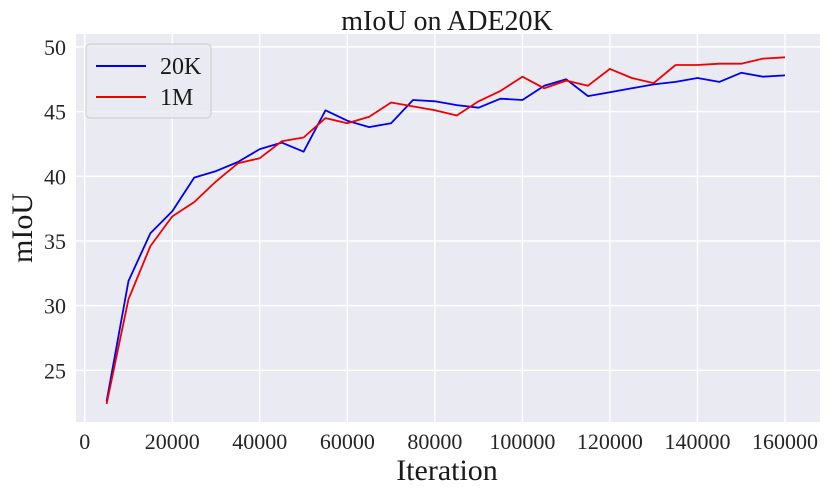 This screenshot has height=494, width=830. What do you see at coordinates (55, 306) in the screenshot?
I see `y-tick-label: 30` at bounding box center [55, 306].